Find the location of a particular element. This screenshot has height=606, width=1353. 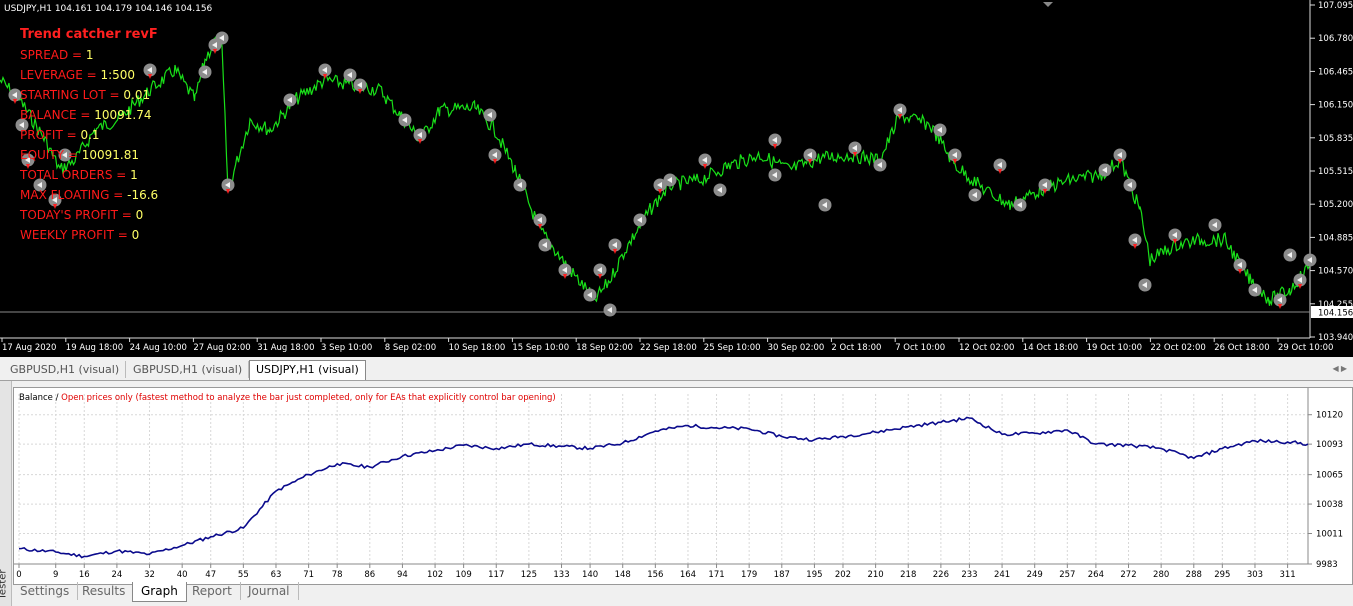

ea-row: MAX FLOATING = -16.6 is located at coordinates (89, 195).